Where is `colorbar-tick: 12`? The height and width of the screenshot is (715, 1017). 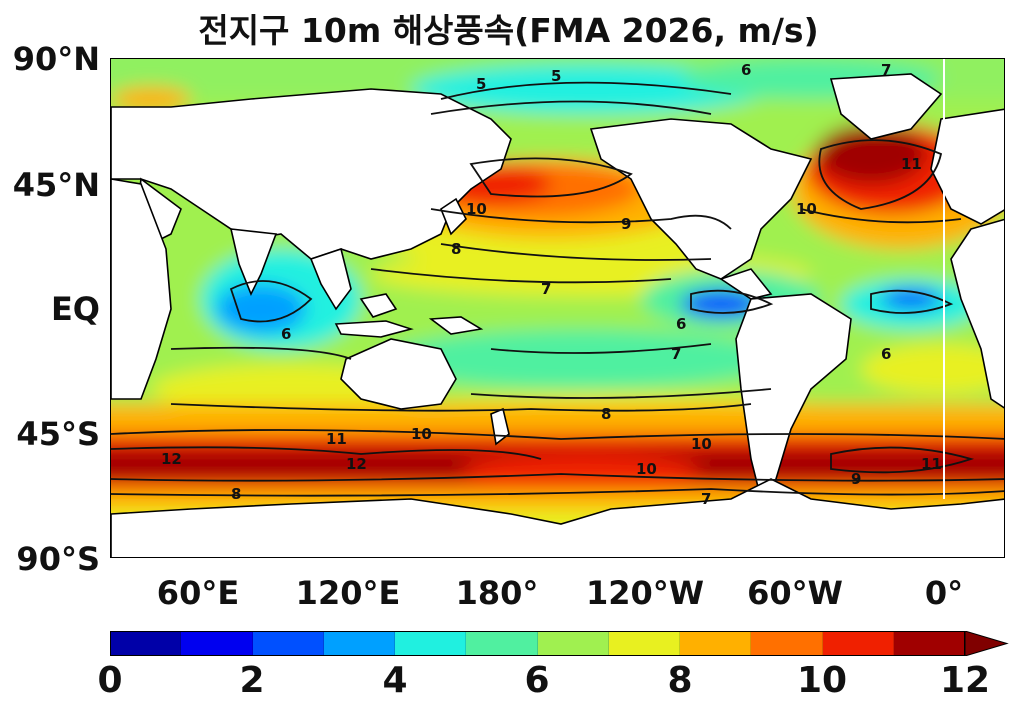
colorbar-tick: 12 is located at coordinates (965, 680).